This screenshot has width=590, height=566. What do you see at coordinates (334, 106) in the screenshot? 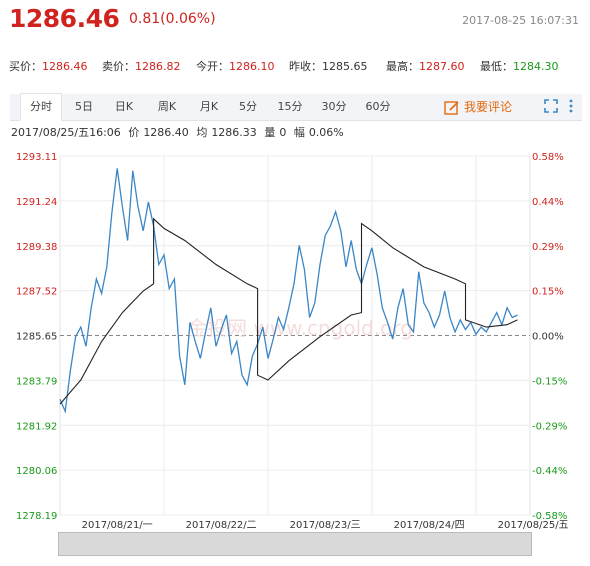
I see `tab-30min: 30分` at bounding box center [334, 106].